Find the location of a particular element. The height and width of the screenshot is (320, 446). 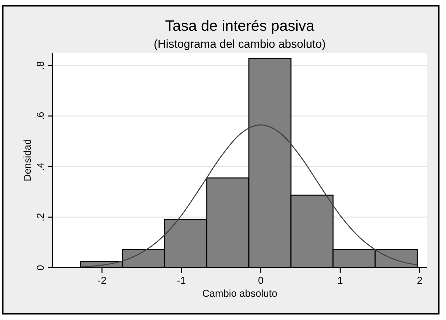

y-tick-label: .8 is located at coordinates (41, 65).